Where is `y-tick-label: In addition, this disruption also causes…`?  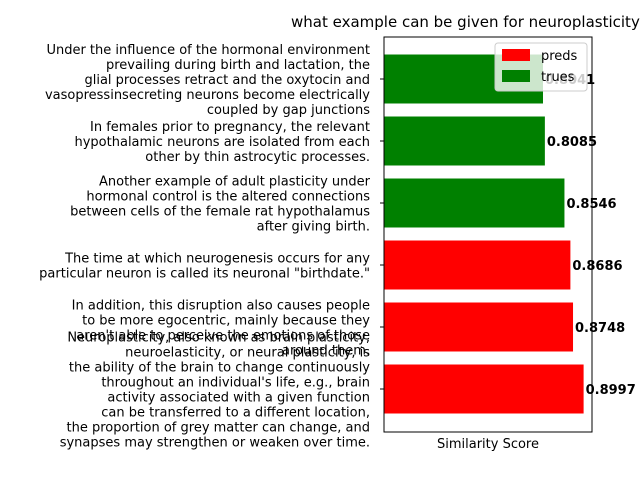
y-tick-label: In addition, this disruption also causes… is located at coordinates (221, 329).